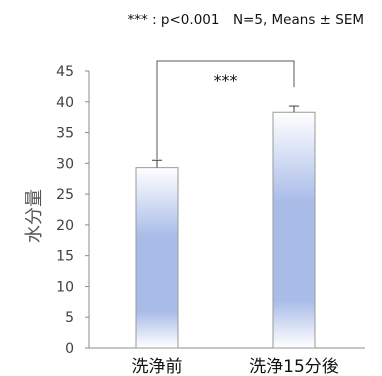  Describe the element at coordinates (157, 366) in the screenshot. I see `x-tick-label: 洗浄前` at that location.